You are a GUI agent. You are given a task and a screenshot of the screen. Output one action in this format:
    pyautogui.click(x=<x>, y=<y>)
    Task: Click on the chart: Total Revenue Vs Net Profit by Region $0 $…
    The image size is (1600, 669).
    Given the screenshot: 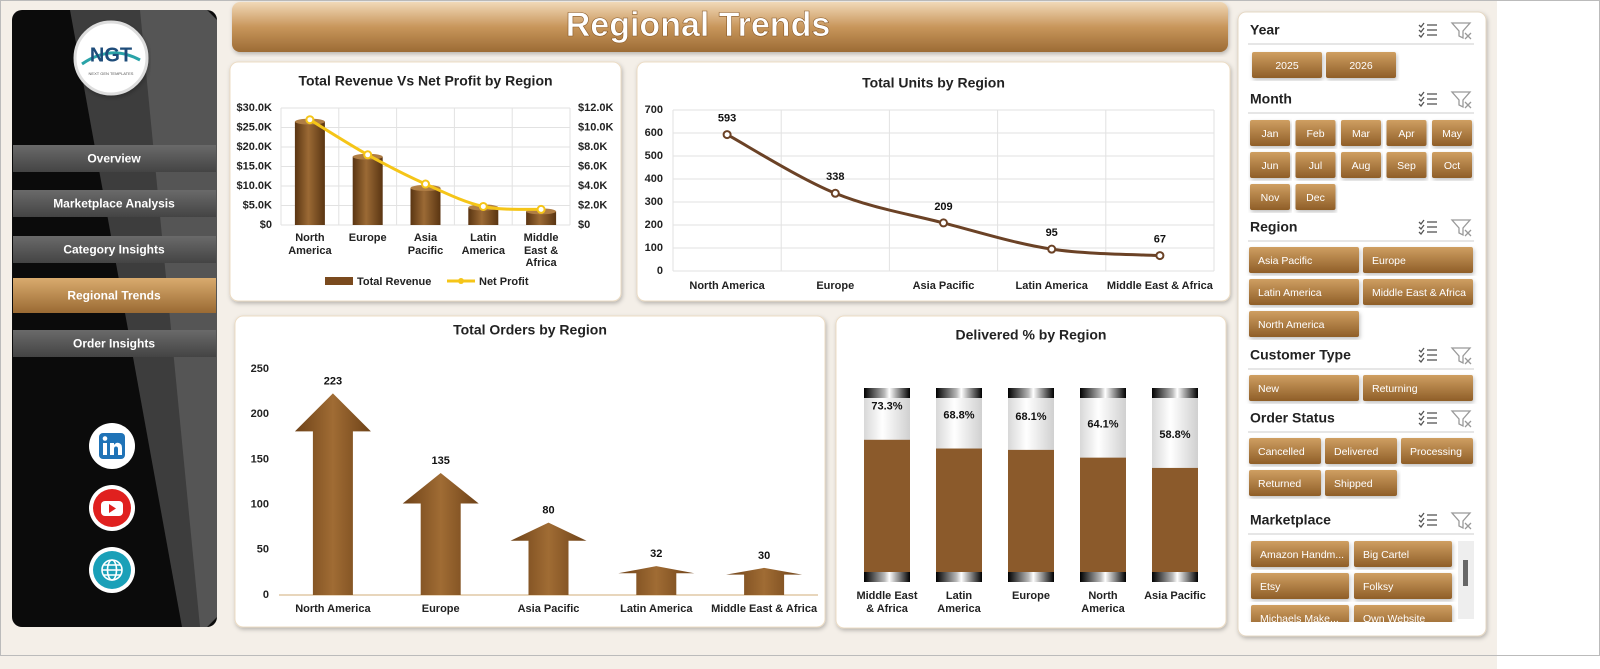 What is the action you would take?
    pyautogui.click(x=425, y=181)
    